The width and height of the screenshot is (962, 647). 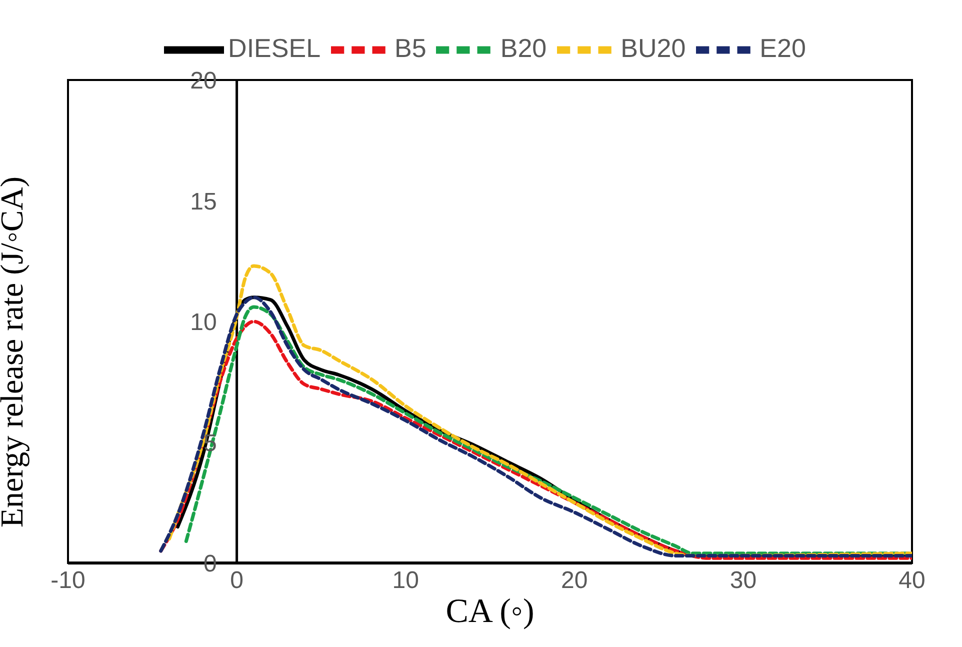 What do you see at coordinates (203, 202) in the screenshot?
I see `y-tick-label: 15` at bounding box center [203, 202].